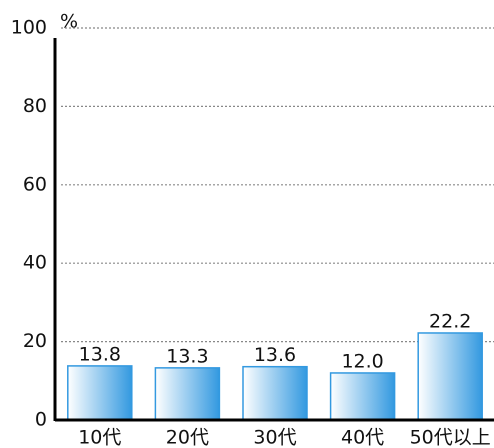 The image size is (494, 448). Describe the element at coordinates (450, 321) in the screenshot. I see `value-label: 22.2` at that location.